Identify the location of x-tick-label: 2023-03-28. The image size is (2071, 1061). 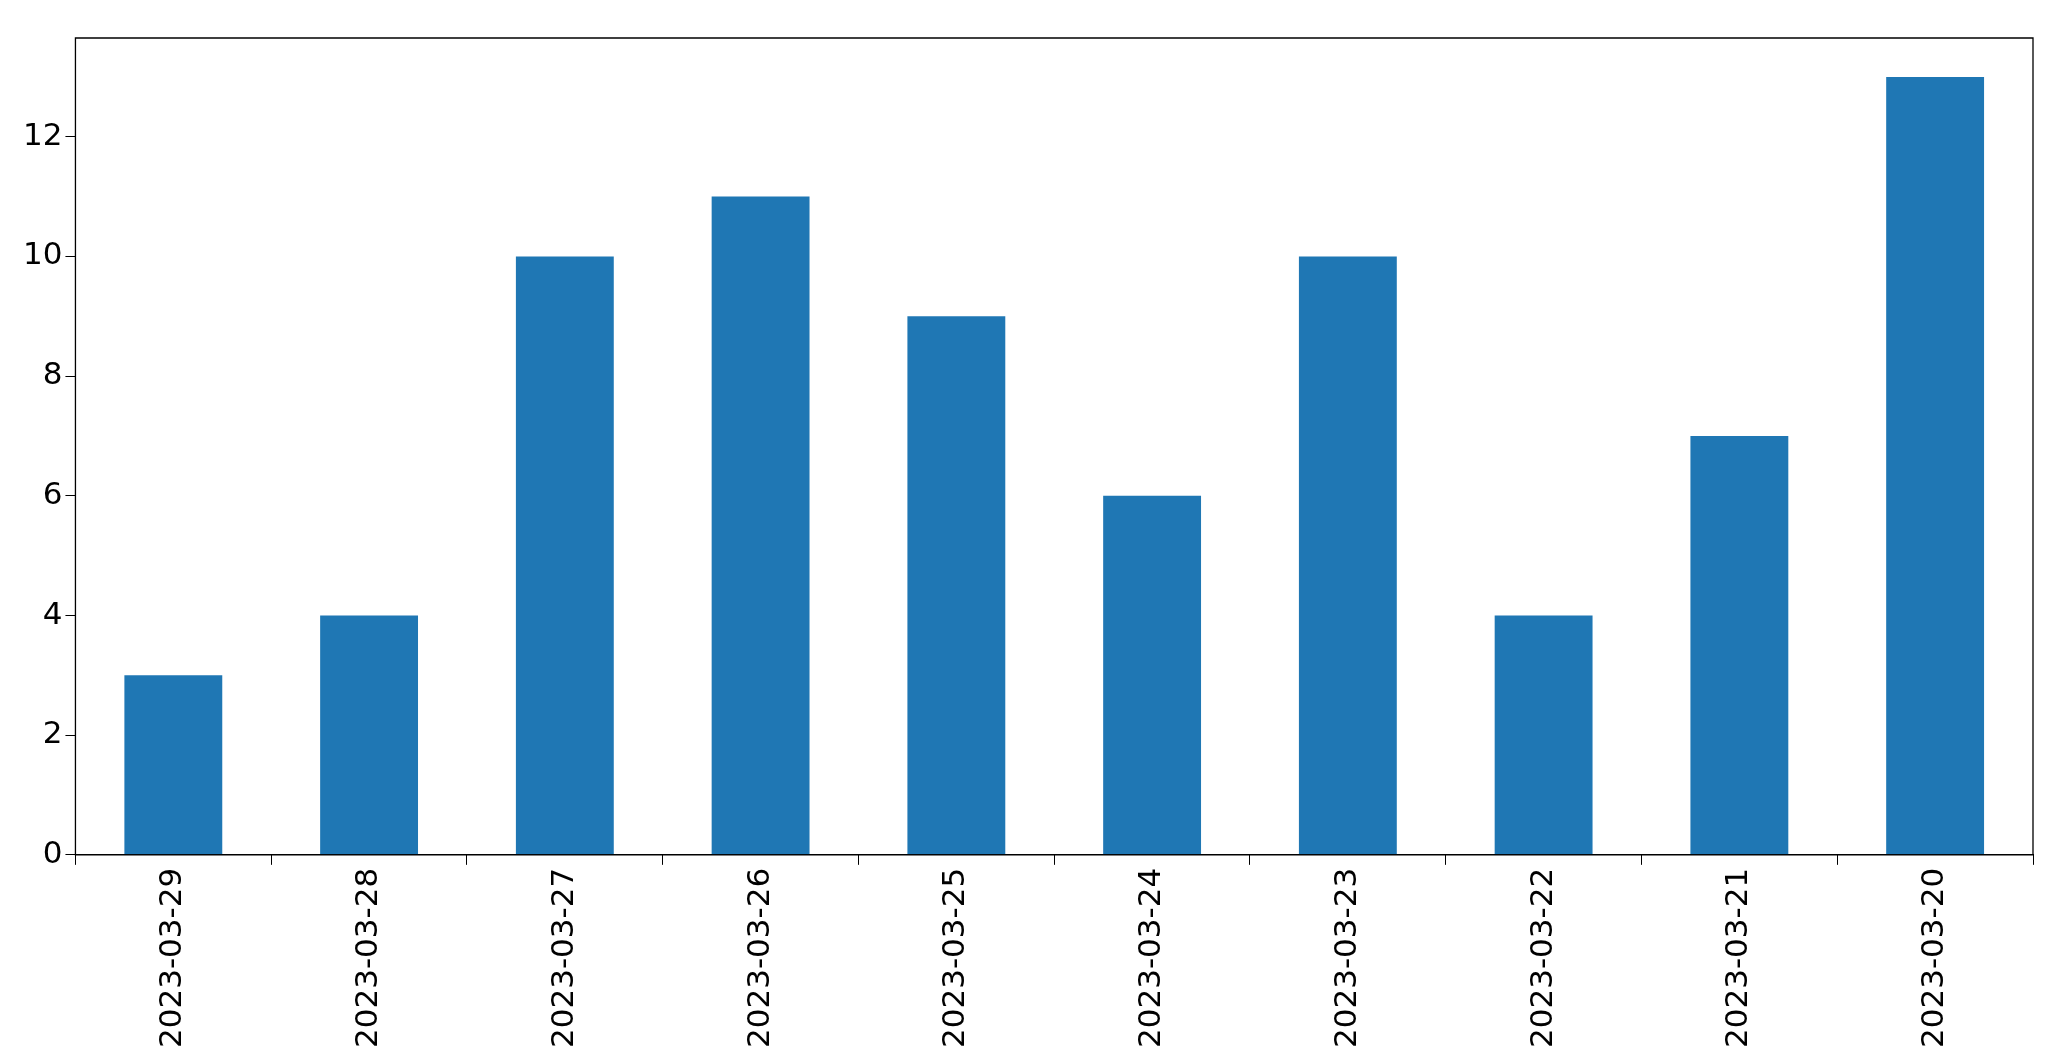
(366, 958).